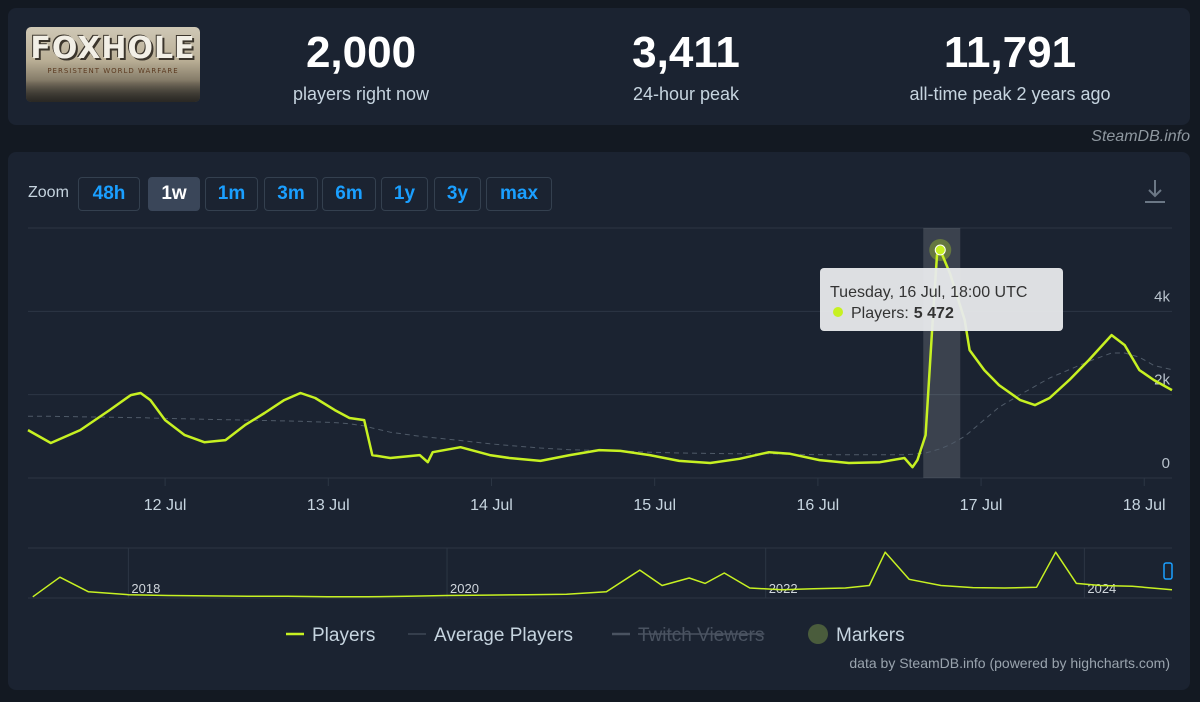 The height and width of the screenshot is (702, 1200). I want to click on stat-value: 11,791, so click(1010, 52).